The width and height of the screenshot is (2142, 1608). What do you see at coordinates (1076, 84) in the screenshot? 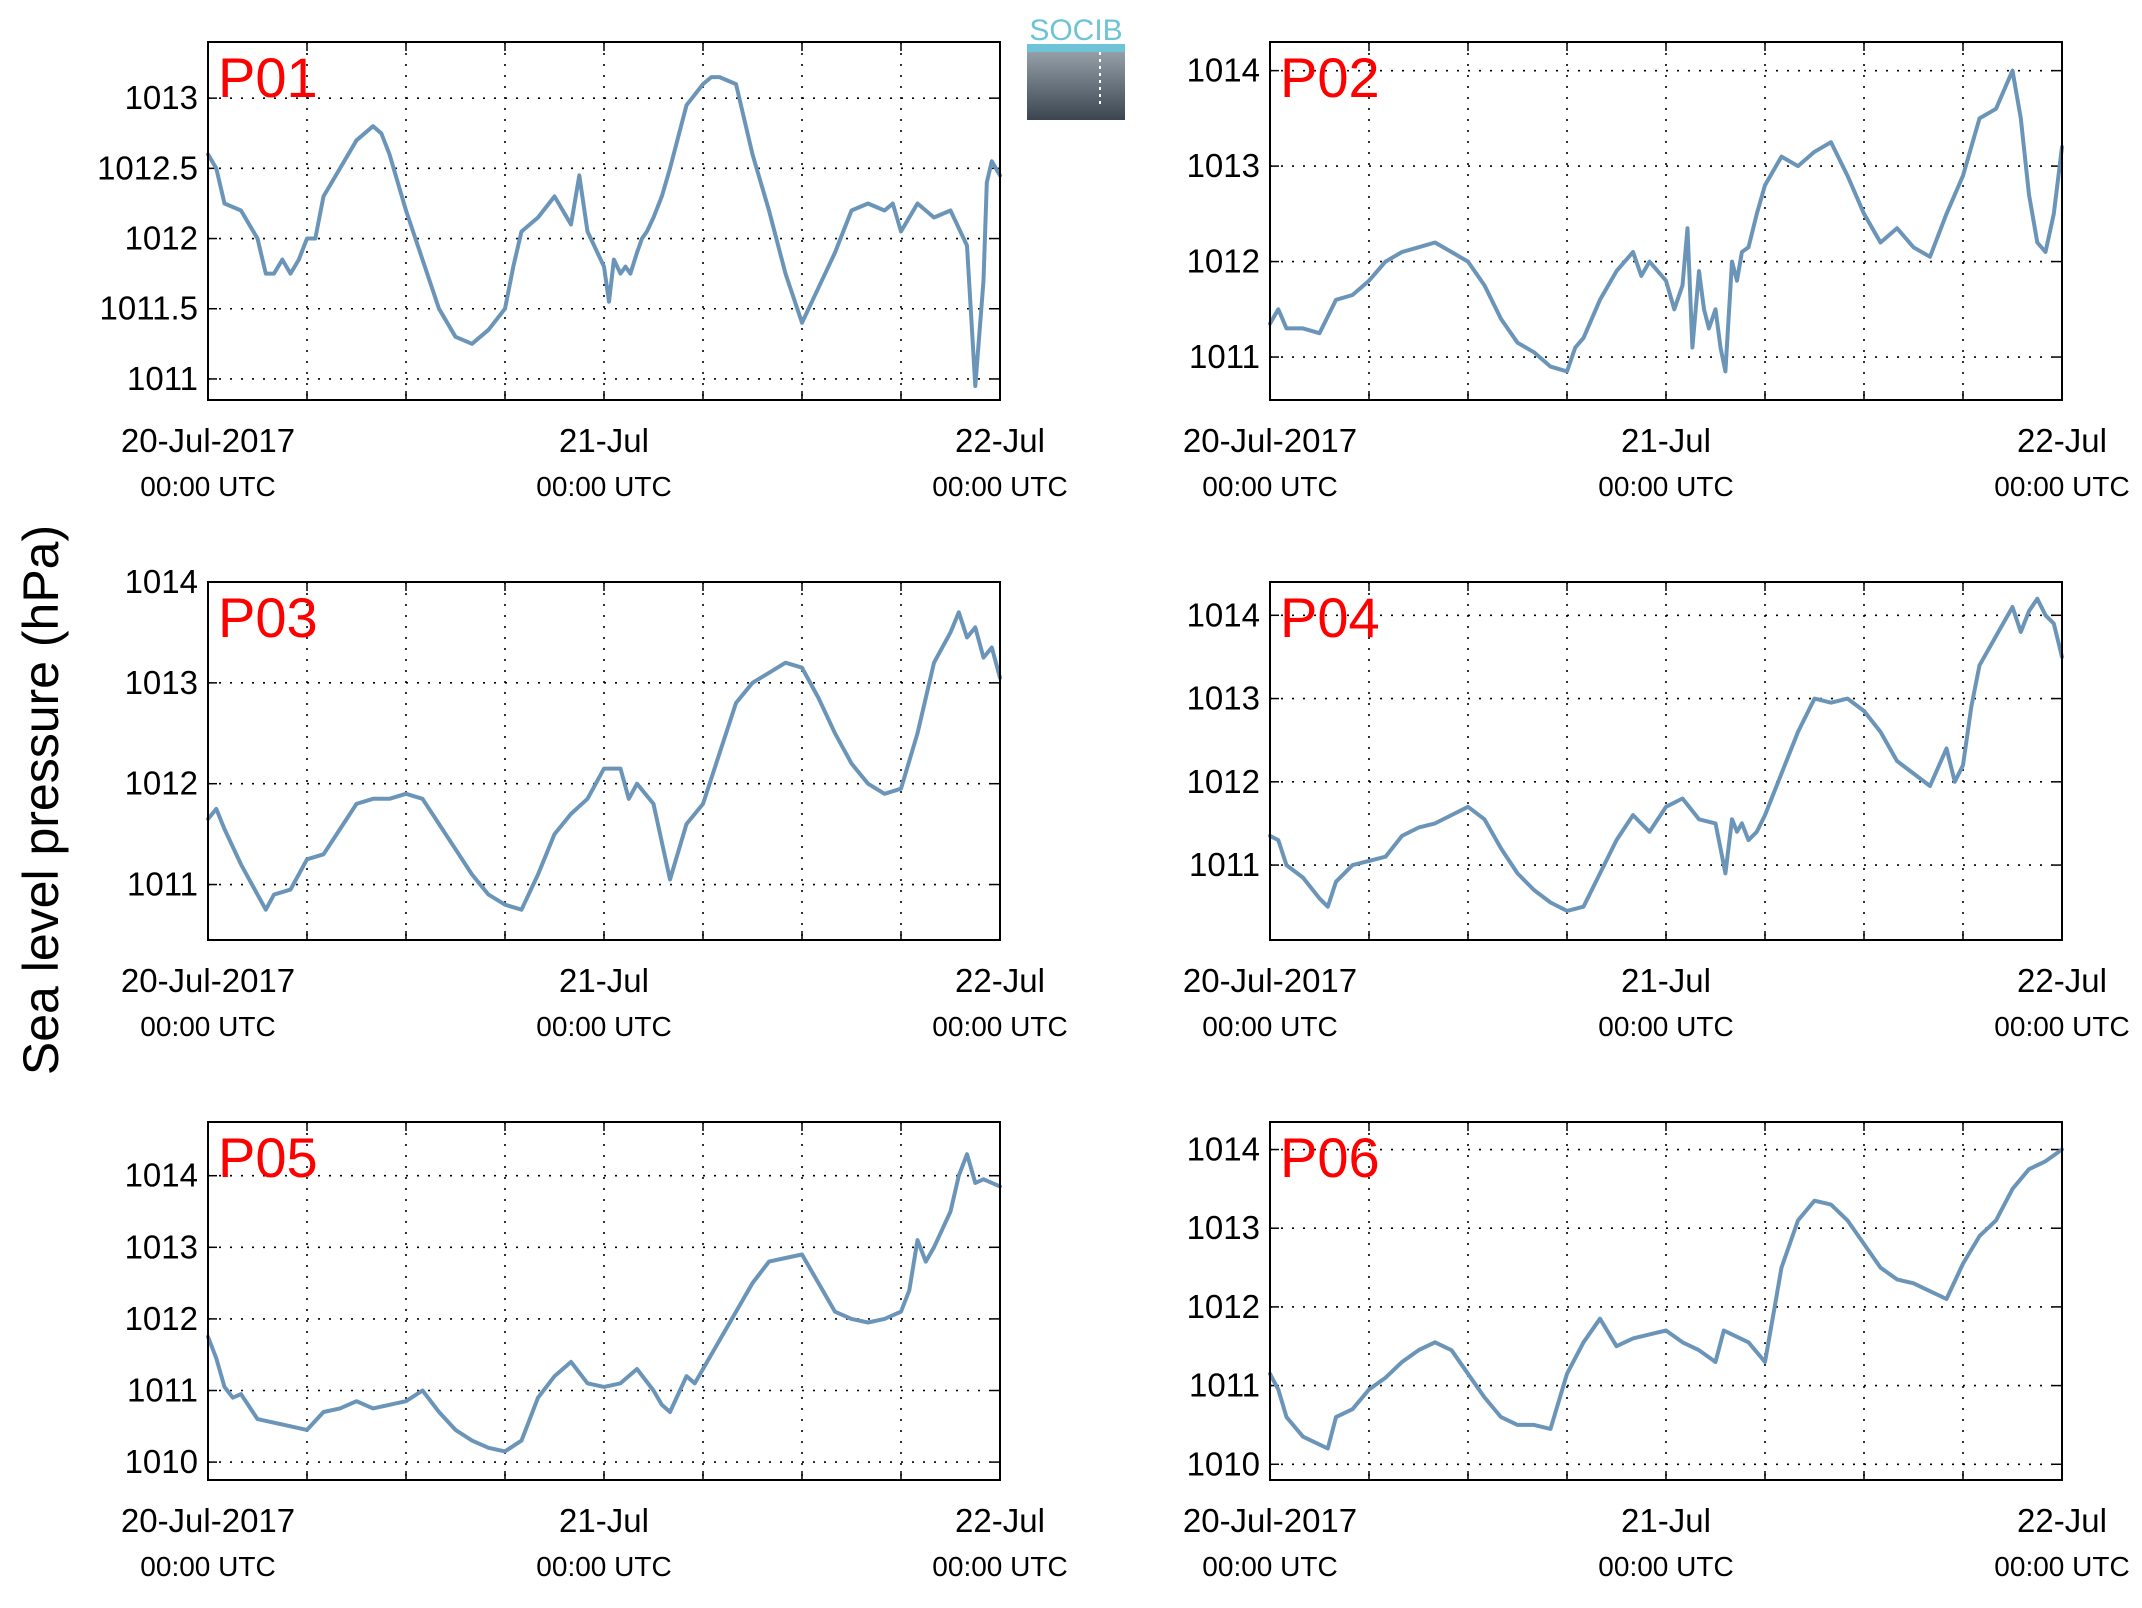
I see `logo-block` at bounding box center [1076, 84].